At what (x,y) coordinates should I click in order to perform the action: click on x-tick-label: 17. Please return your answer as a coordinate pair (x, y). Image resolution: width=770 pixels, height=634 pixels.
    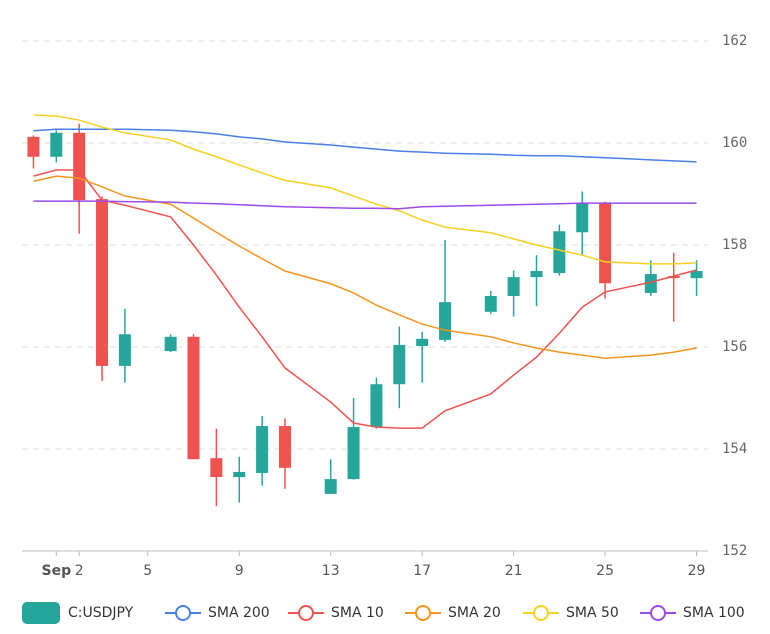
    Looking at the image, I should click on (422, 571).